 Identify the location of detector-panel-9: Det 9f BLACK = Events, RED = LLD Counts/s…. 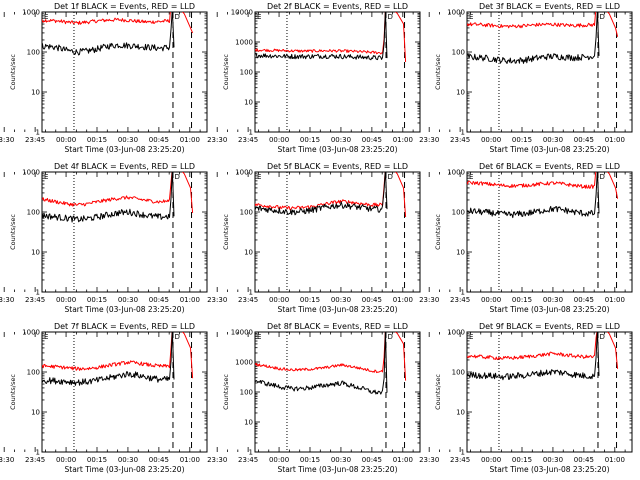
(526, 398).